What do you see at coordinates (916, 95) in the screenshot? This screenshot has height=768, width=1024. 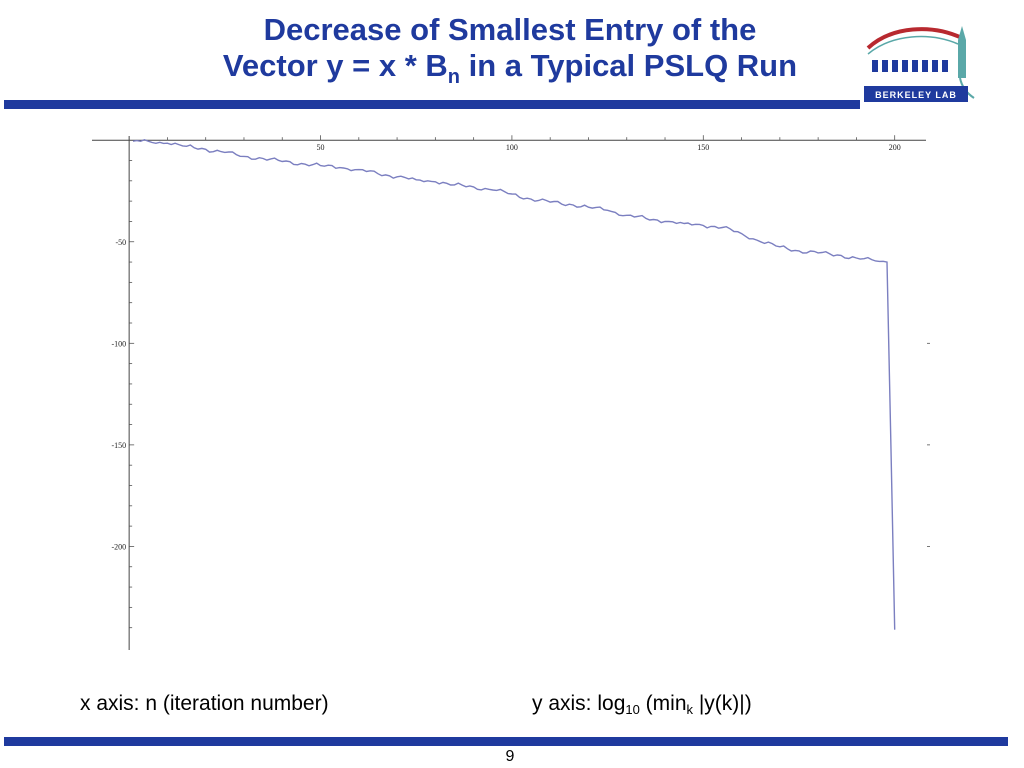 I see `logo-text: BERKELEY LAB` at bounding box center [916, 95].